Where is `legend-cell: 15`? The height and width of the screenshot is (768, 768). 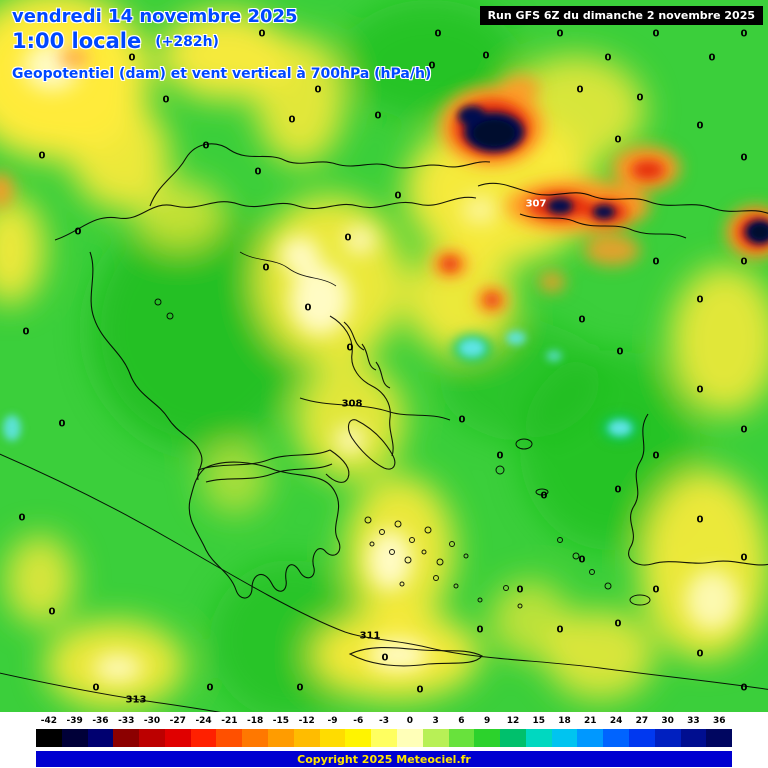
legend-cell: 15 is located at coordinates (538, 730).